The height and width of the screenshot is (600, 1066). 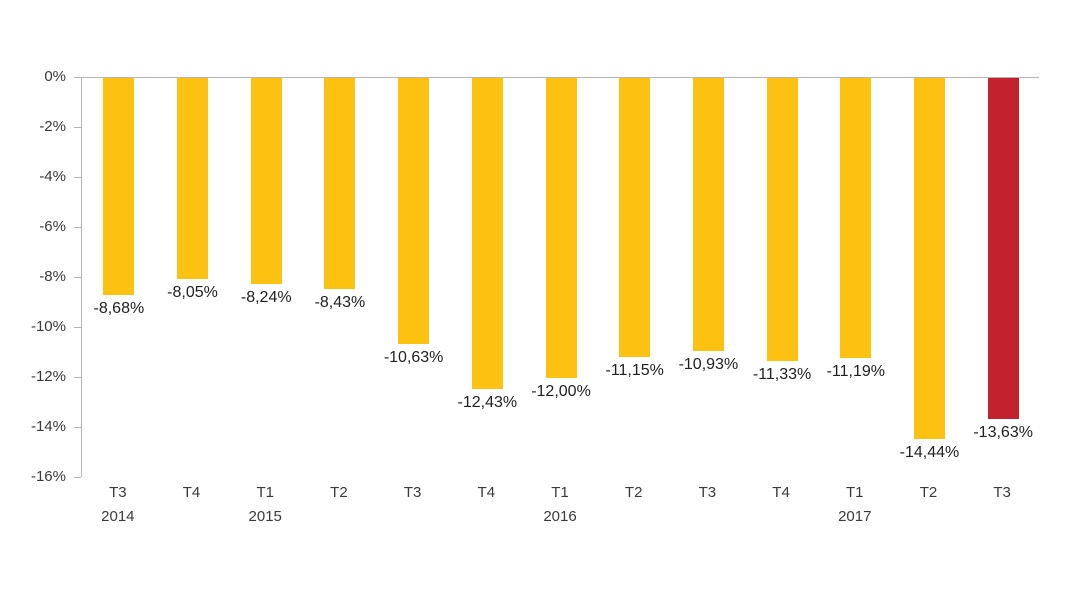 What do you see at coordinates (413, 357) in the screenshot?
I see `bar-value-label: -10,63%` at bounding box center [413, 357].